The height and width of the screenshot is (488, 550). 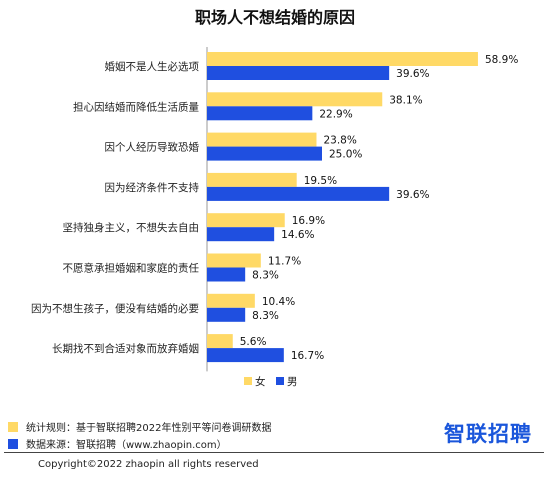 I want to click on chart-title: 职场人不想结婚的原因, so click(x=274, y=17).